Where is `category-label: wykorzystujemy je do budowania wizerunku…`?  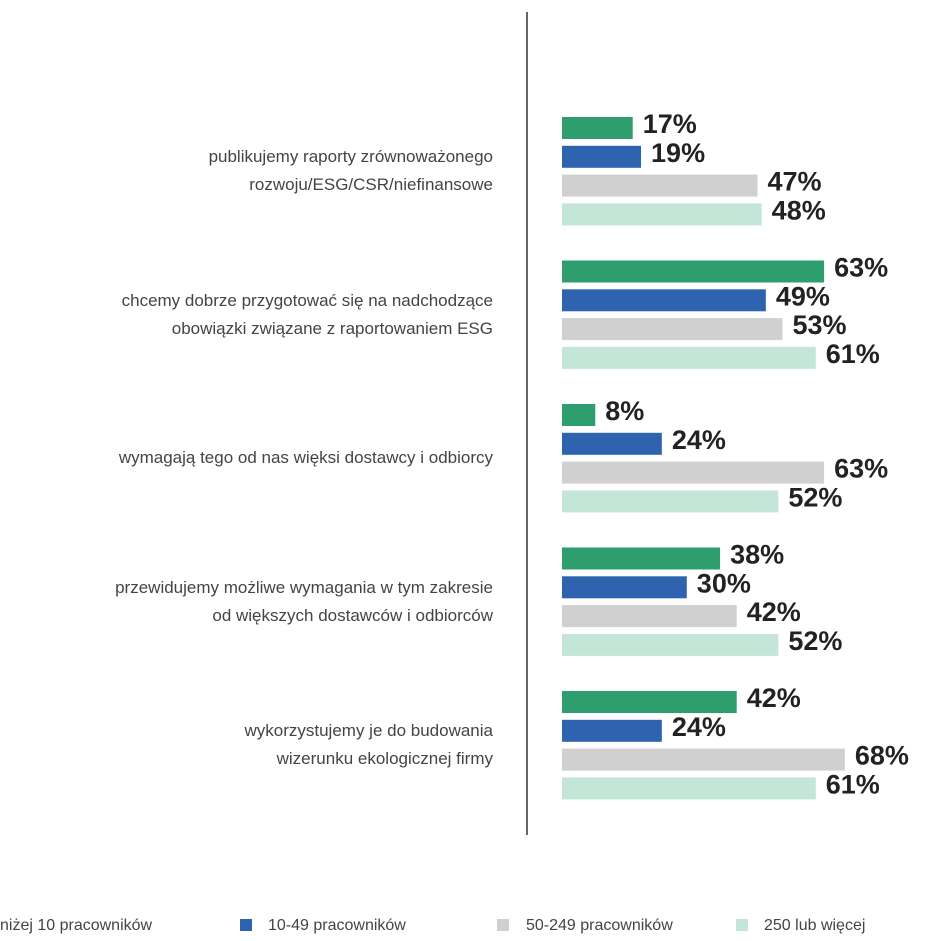 category-label: wykorzystujemy je do budowania wizerunku… is located at coordinates (368, 745).